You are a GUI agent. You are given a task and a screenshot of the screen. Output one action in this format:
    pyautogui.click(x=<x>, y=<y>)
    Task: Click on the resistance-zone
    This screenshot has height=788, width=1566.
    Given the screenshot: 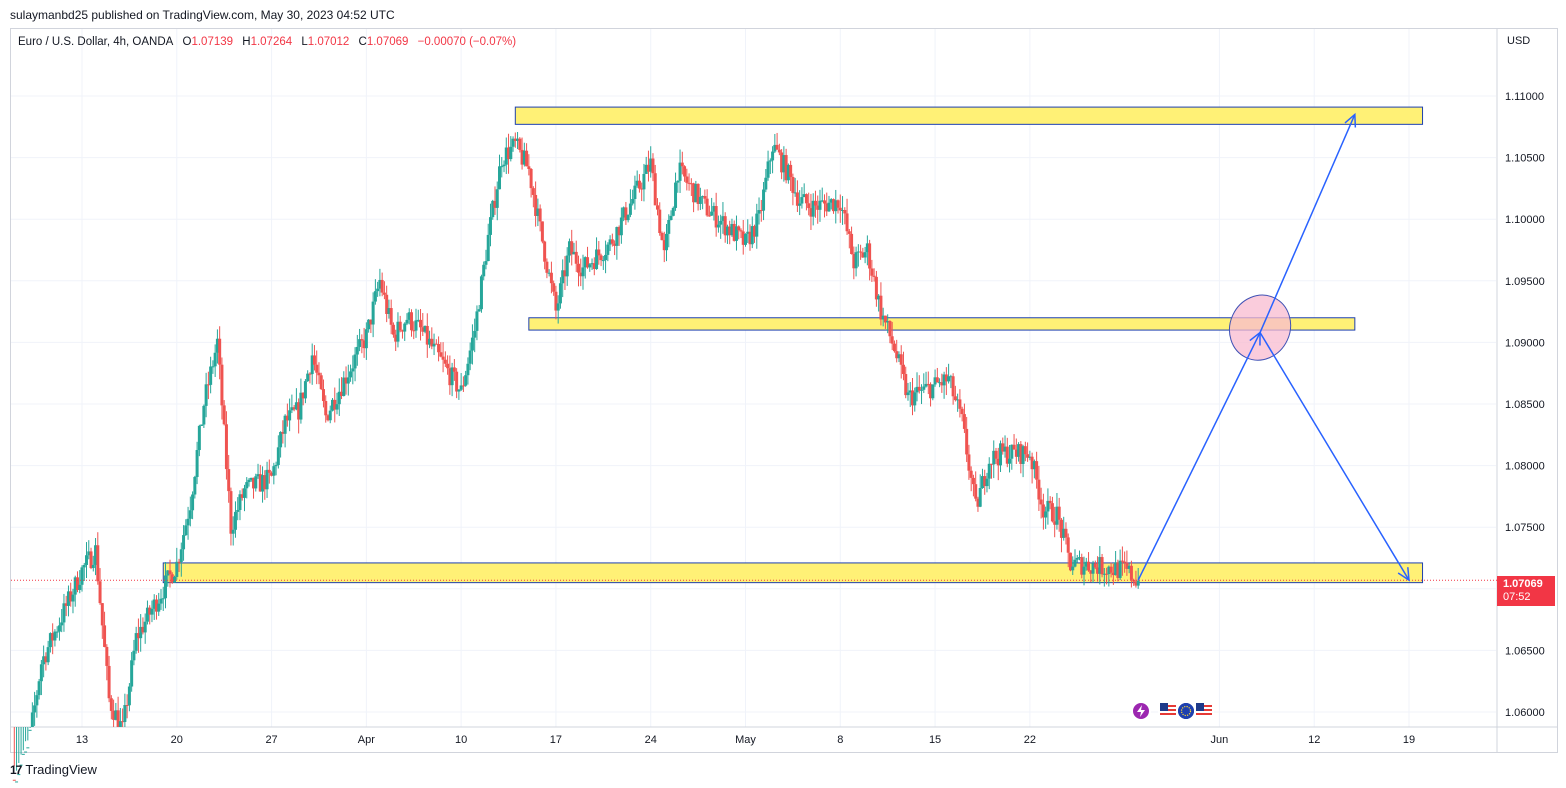 What is the action you would take?
    pyautogui.click(x=969, y=115)
    